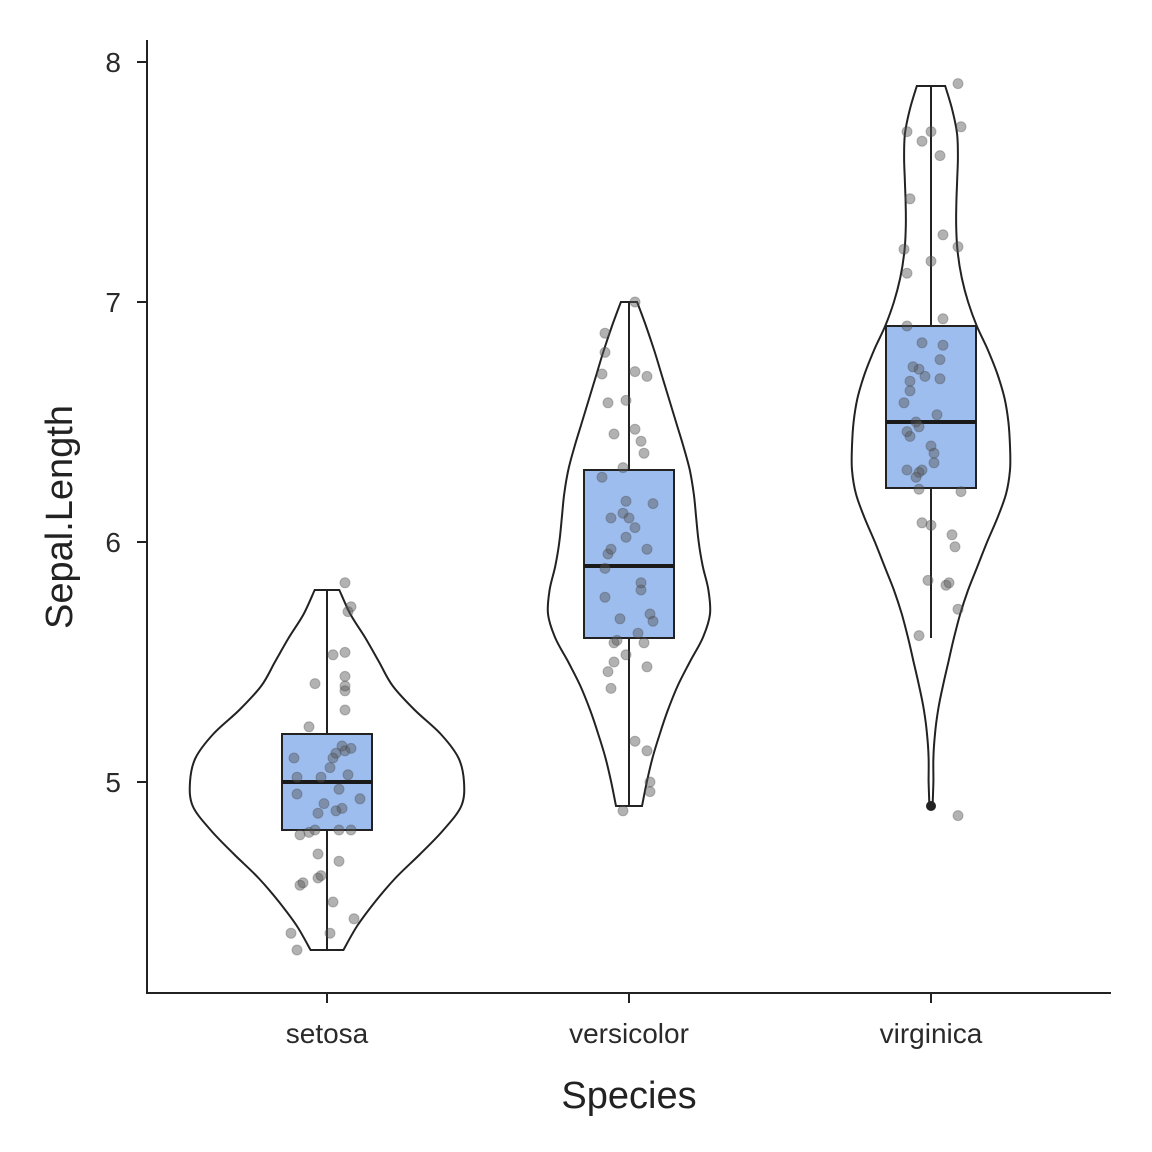  I want to click on group-virginica, so click(931, 450).